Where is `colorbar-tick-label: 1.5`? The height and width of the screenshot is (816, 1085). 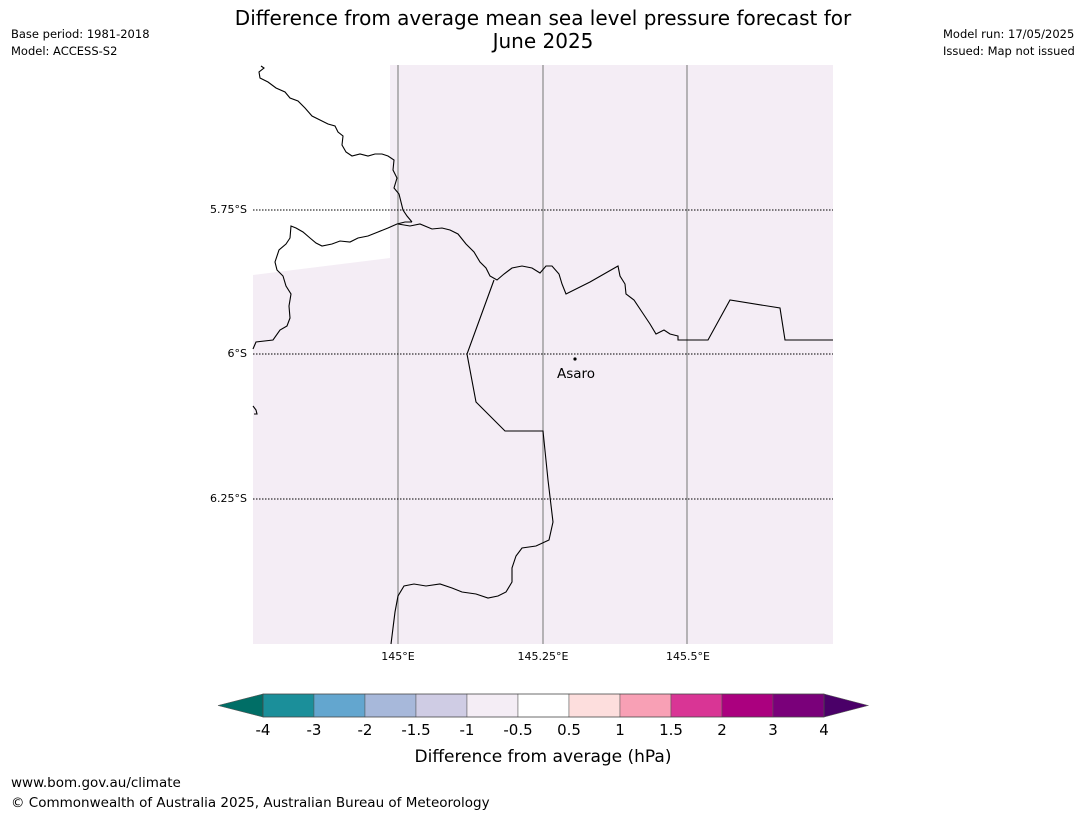
colorbar-tick-label: 1.5 is located at coordinates (671, 730).